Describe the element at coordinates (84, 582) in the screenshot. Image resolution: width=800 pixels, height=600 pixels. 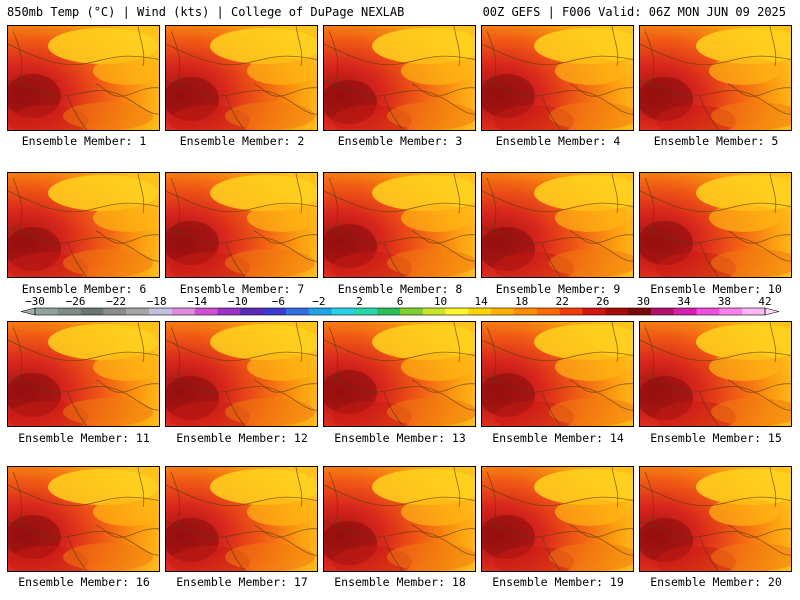
I see `ensemble-member-label: Ensemble Member: 16` at that location.